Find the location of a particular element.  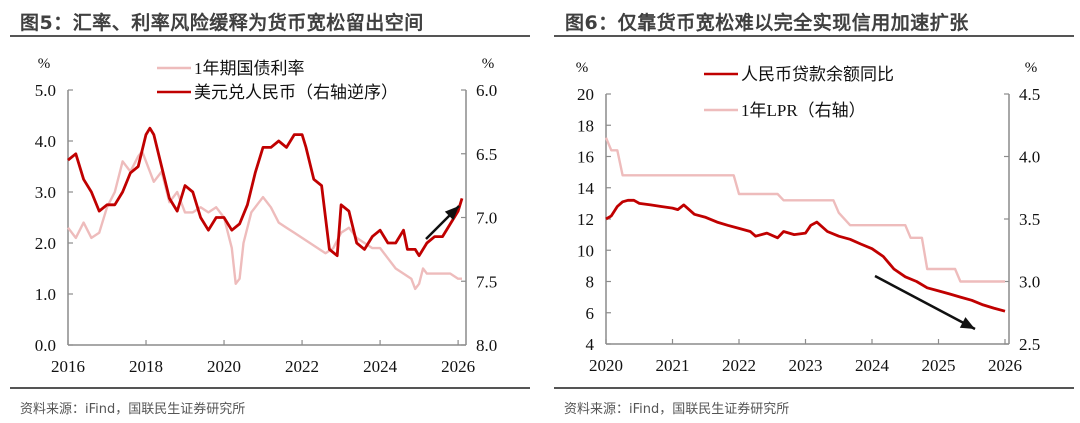

right-tick-label: 6.0 is located at coordinates (486, 90).